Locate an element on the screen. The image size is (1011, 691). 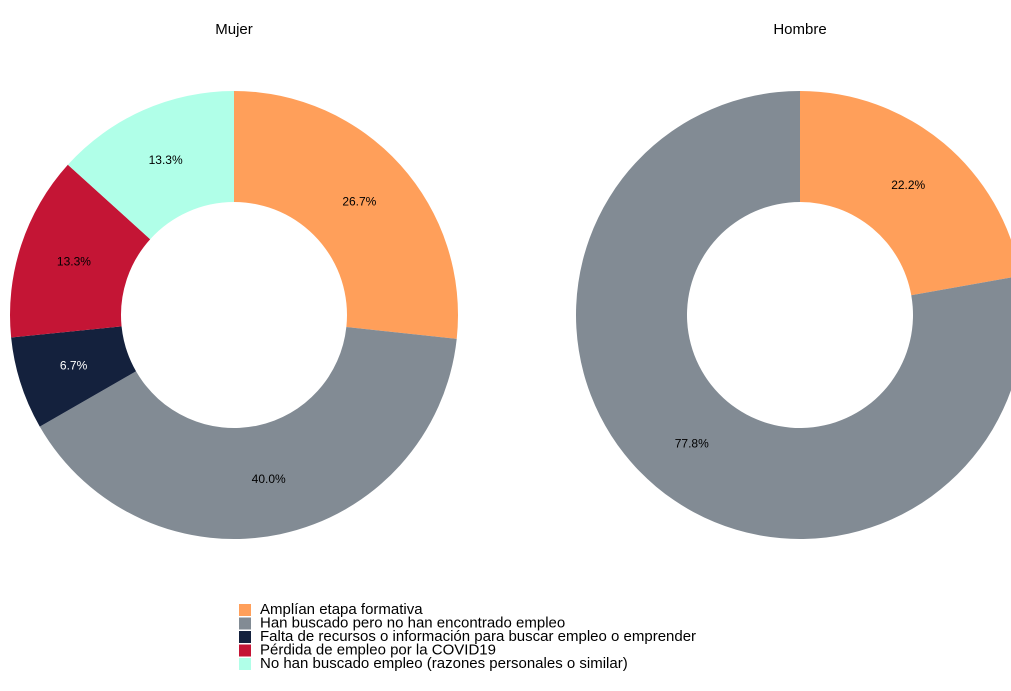
legend-label: Pérdida de empleo por la COVID19 is located at coordinates (378, 649).